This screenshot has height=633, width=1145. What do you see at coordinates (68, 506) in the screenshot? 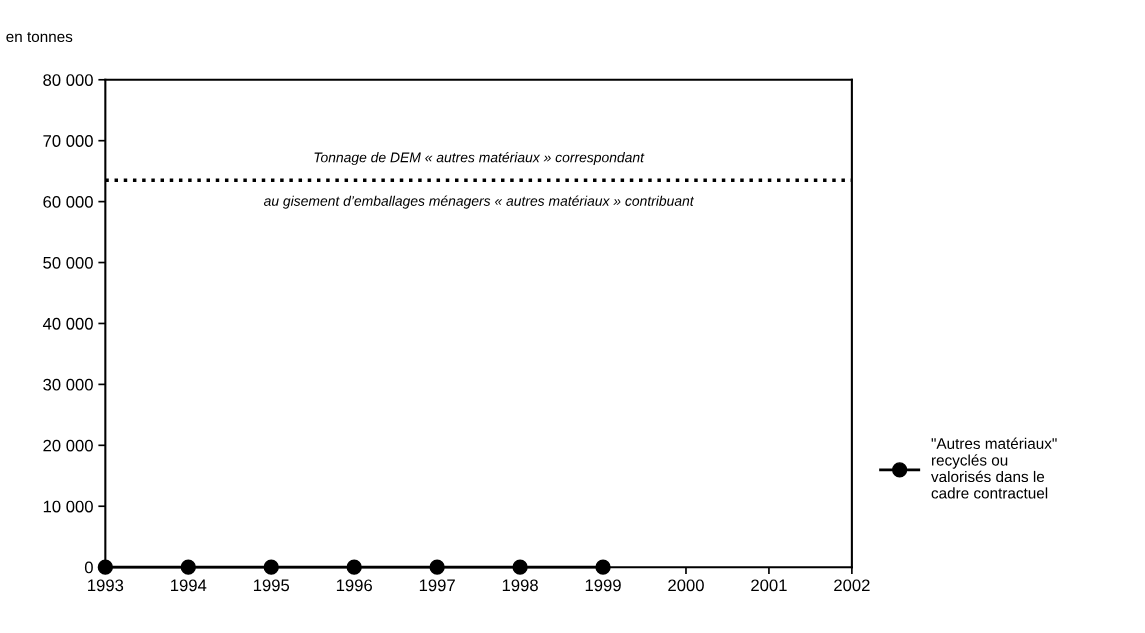
I see `y-tick-label: 10 000` at bounding box center [68, 506].